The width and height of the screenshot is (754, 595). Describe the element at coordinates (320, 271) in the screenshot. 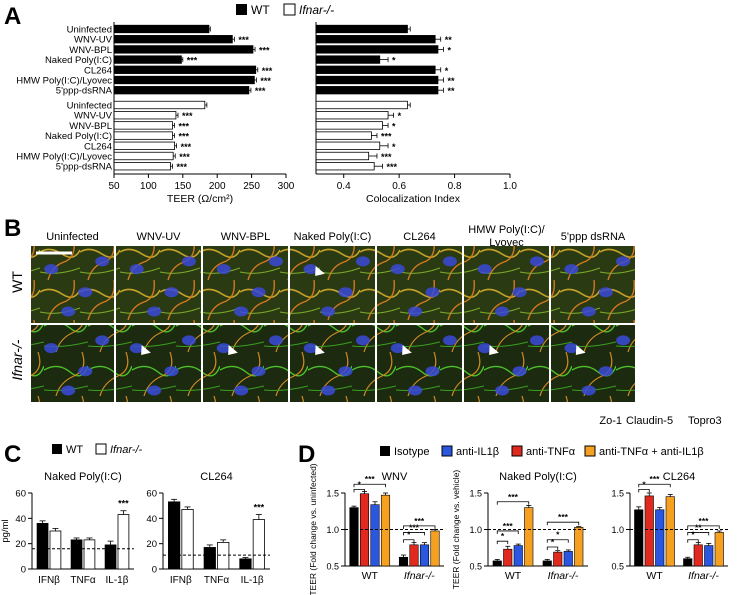

I see `arrowhead-marker-r0-c3` at that location.